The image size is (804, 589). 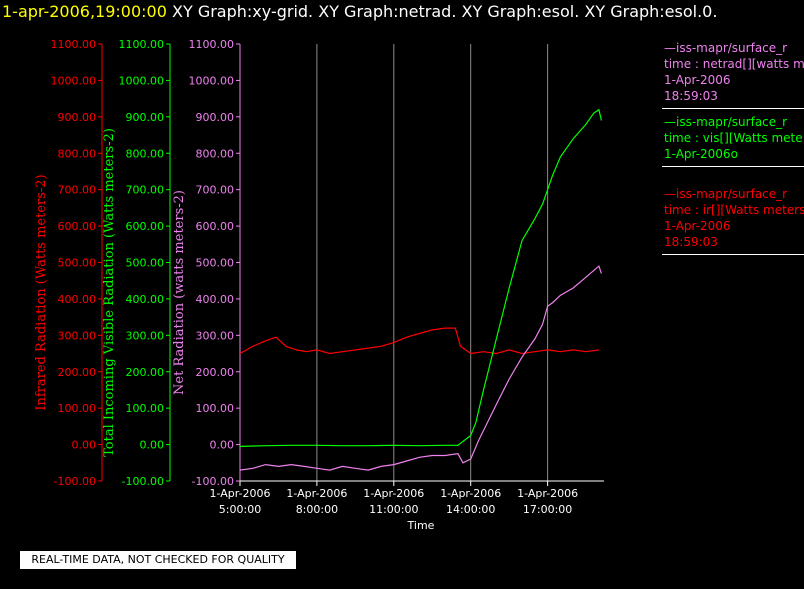 What do you see at coordinates (84, 11) in the screenshot?
I see `timestamp: 1-apr-2006,19:00:00` at bounding box center [84, 11].